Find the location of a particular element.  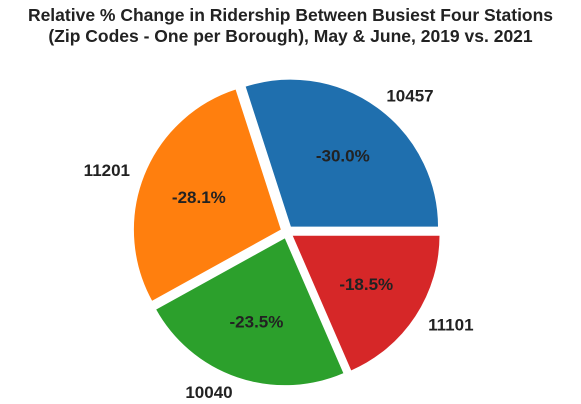

slice-category-label: 10457 is located at coordinates (409, 96).